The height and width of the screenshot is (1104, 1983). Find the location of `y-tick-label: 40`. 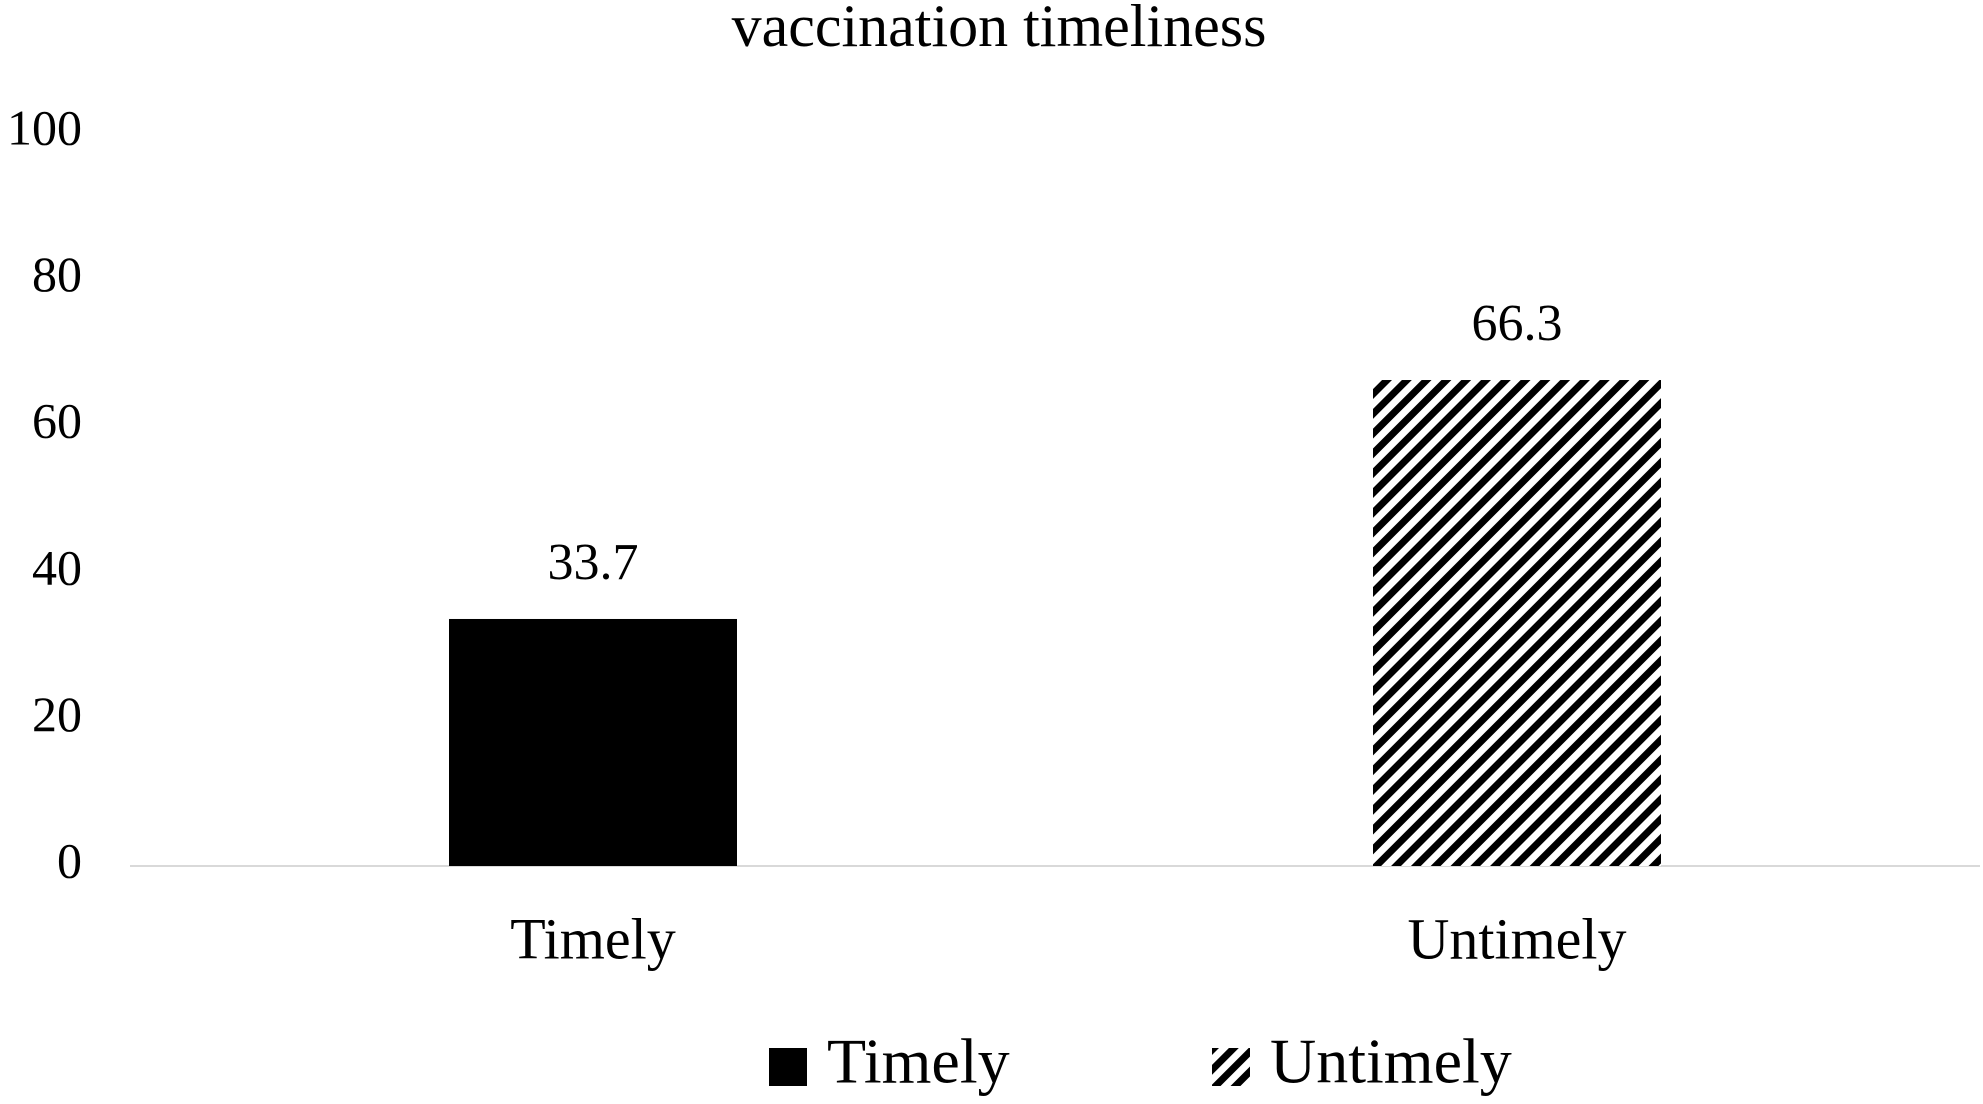

y-tick-label: 40 is located at coordinates (57, 567).